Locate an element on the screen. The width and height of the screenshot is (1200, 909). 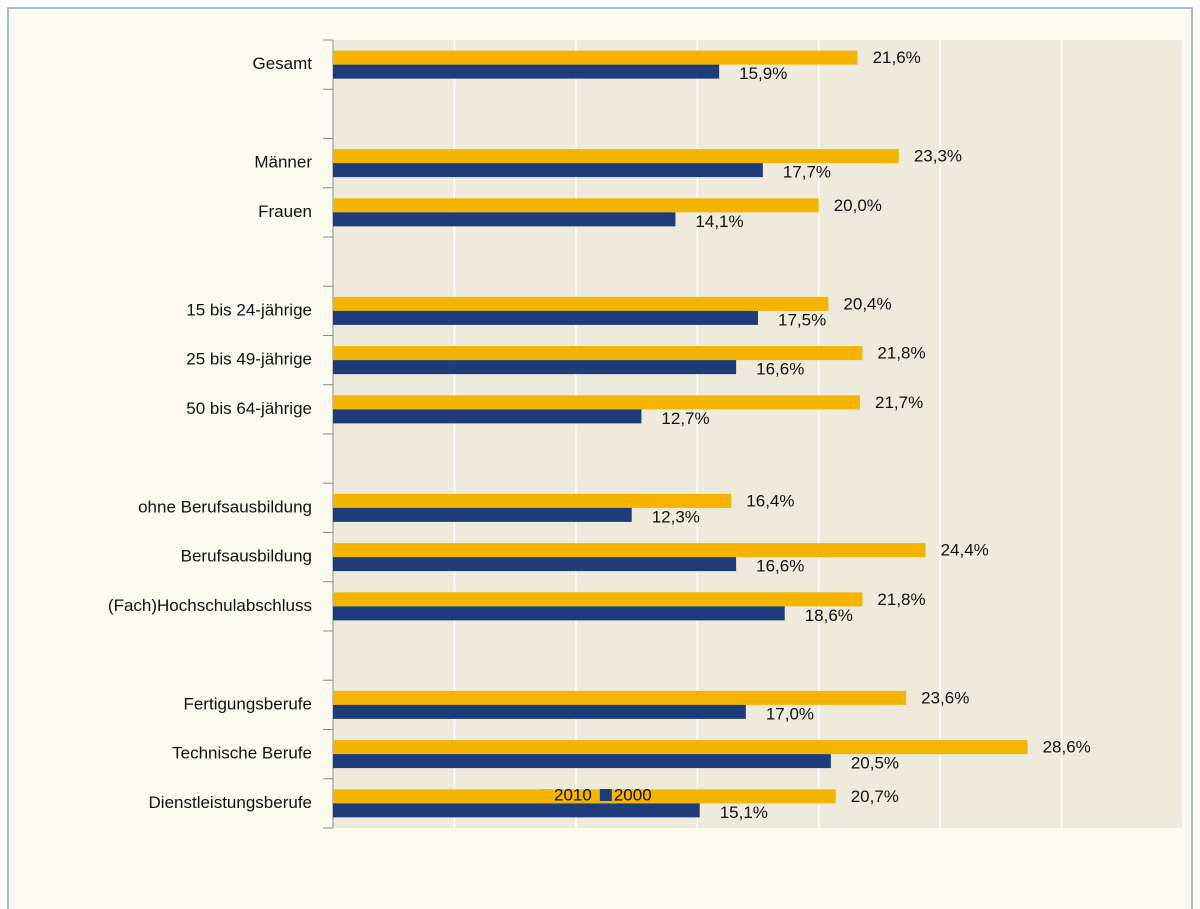
value-label: 23,3% is located at coordinates (938, 156).